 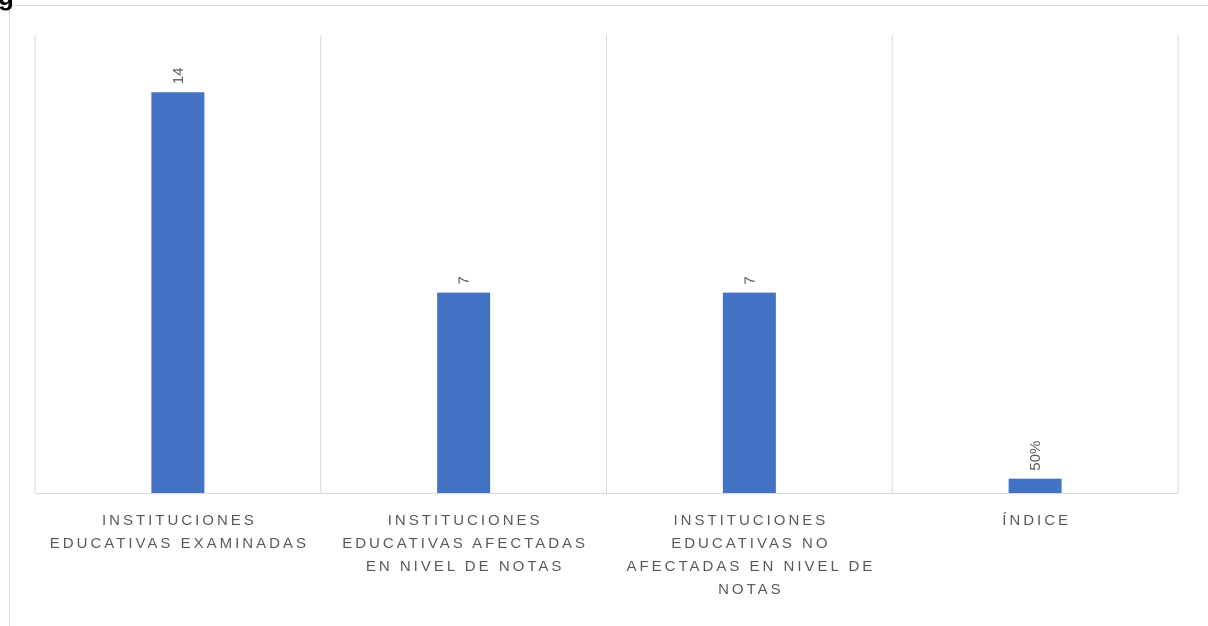 I want to click on chart-title: g, so click(x=7, y=5).